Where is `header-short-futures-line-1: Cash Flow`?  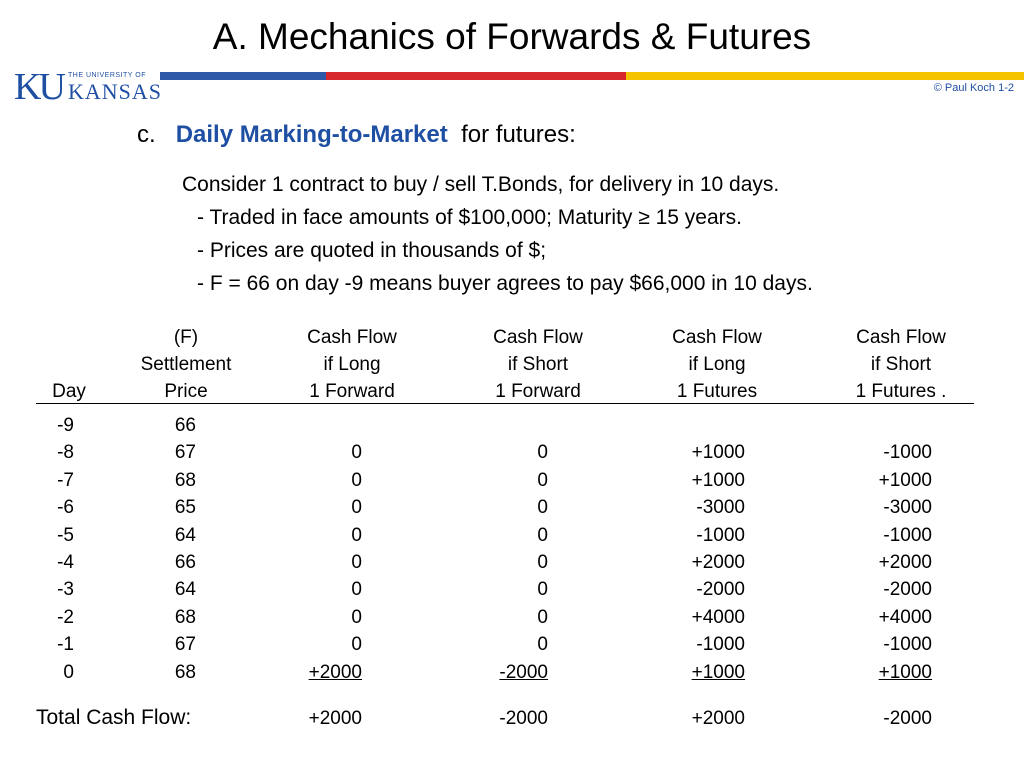
header-short-futures-line-1: Cash Flow is located at coordinates (901, 337).